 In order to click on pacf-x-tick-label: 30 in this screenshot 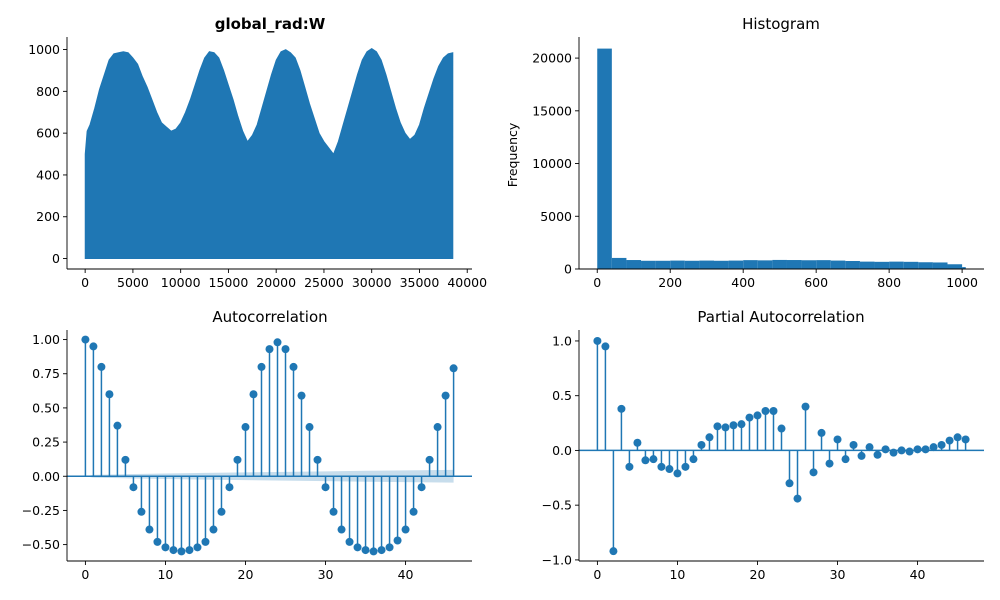, I will do `click(838, 574)`.